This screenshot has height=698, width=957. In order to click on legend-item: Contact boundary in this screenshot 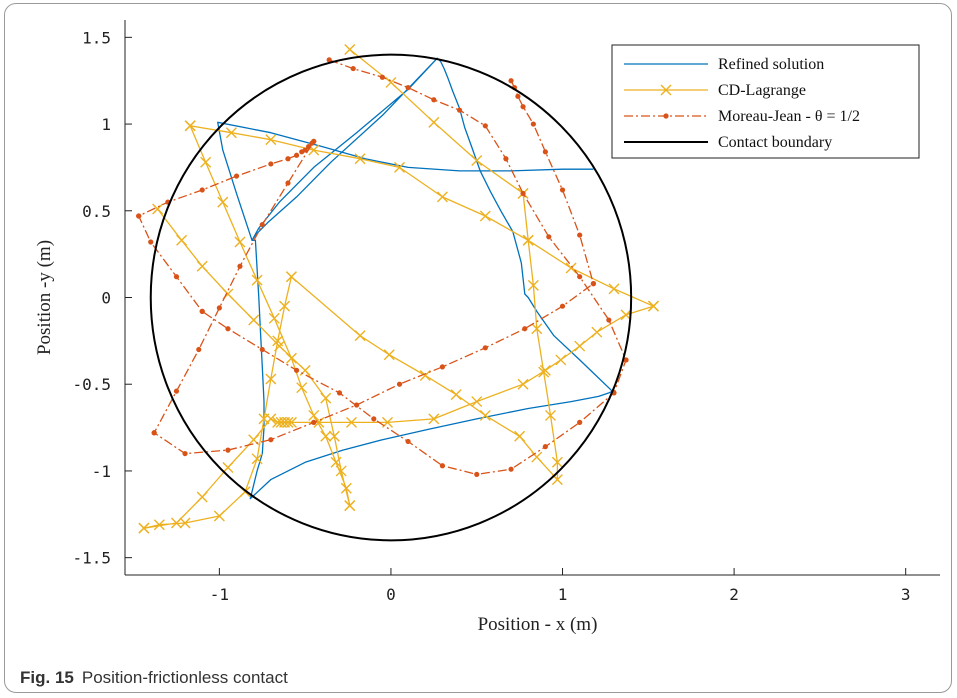, I will do `click(728, 142)`.